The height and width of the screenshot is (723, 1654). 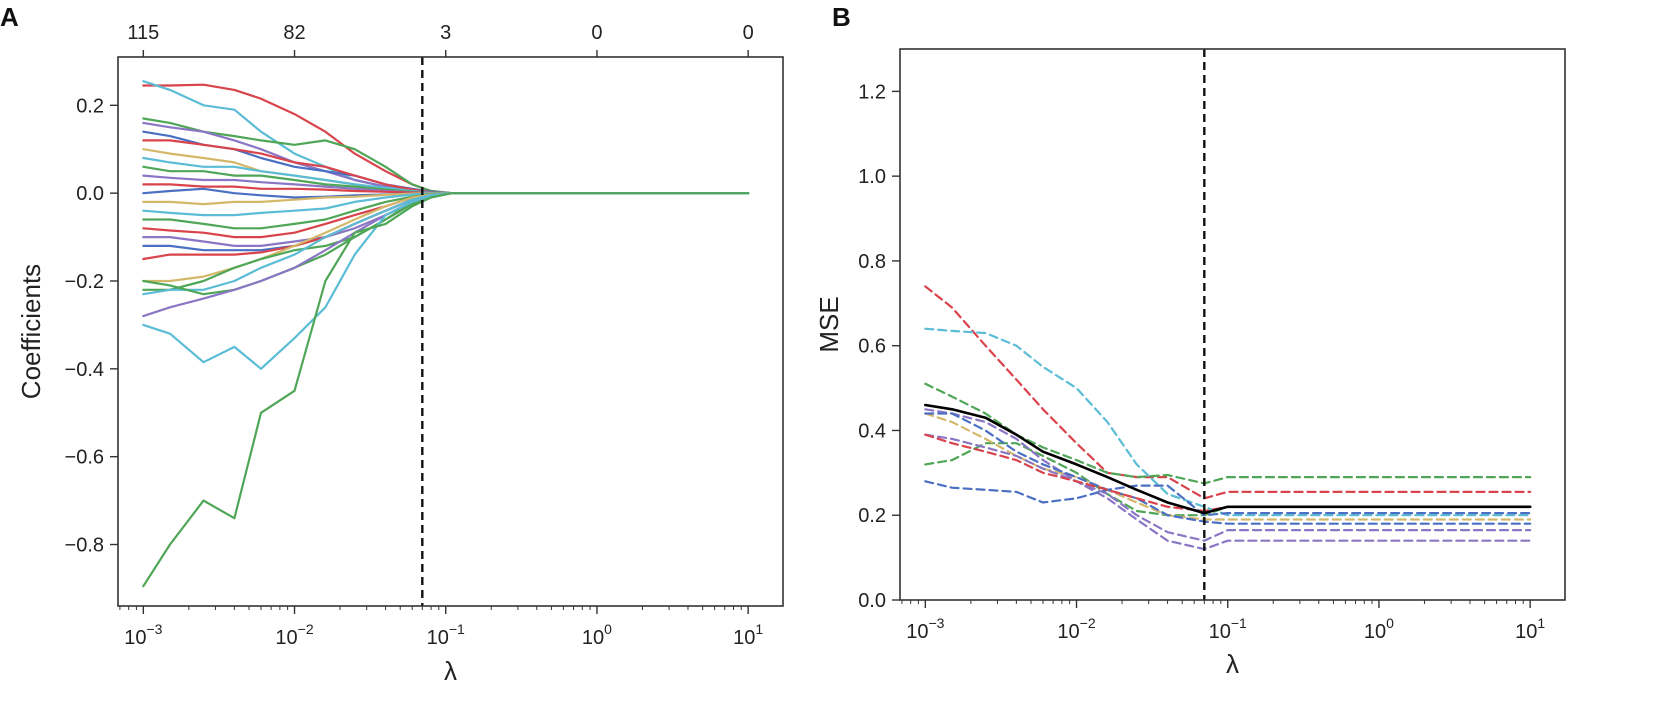 What do you see at coordinates (84, 546) in the screenshot?
I see `y-tick-label: −0.8` at bounding box center [84, 546].